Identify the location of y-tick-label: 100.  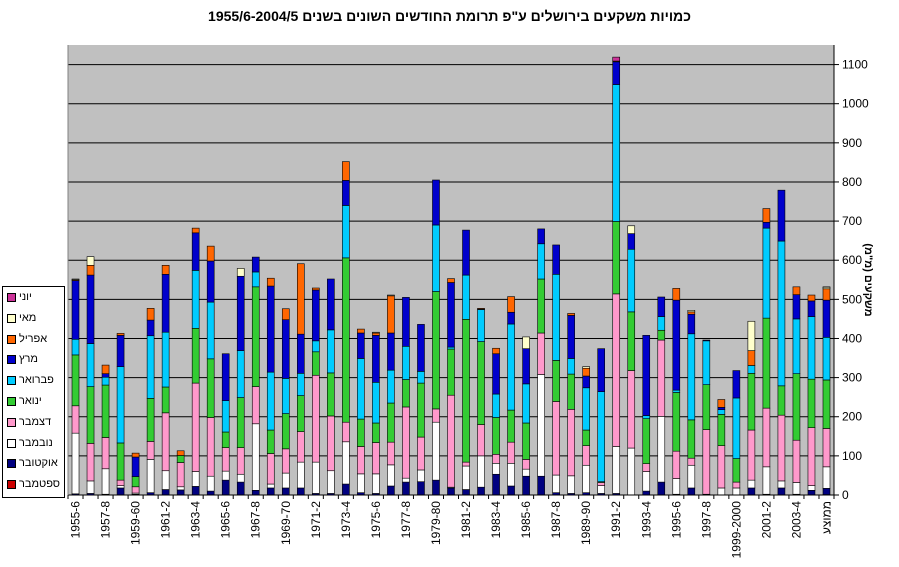
(852, 456).